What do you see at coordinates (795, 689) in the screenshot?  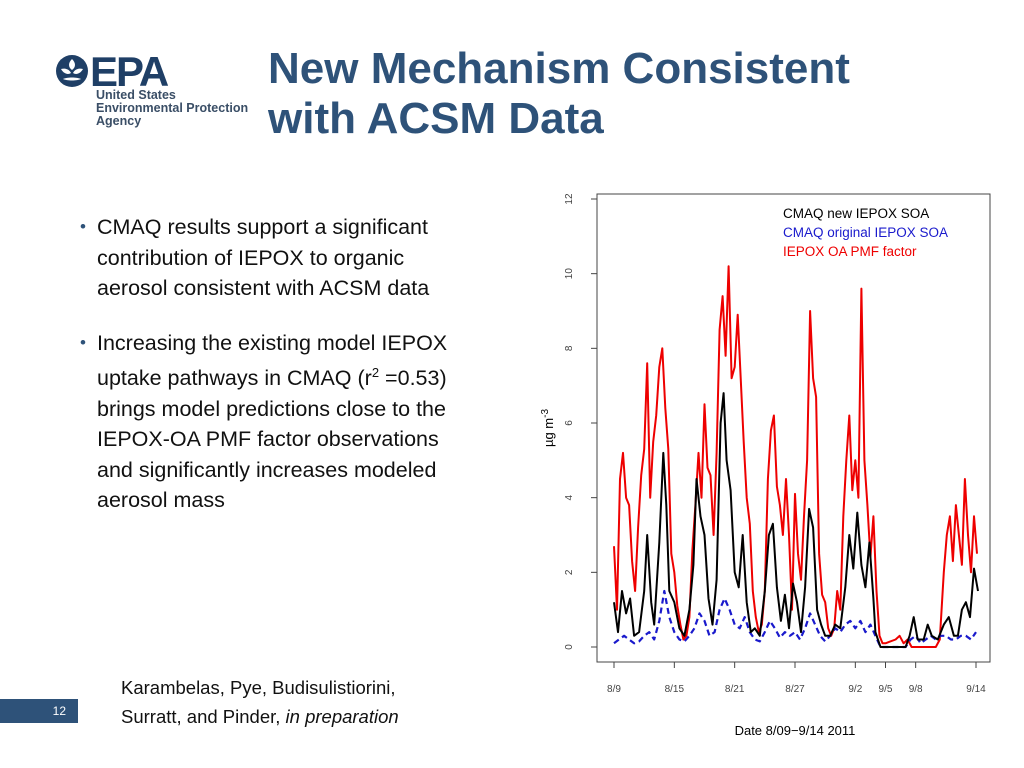 I see `x-tick-label: 8/27` at bounding box center [795, 689].